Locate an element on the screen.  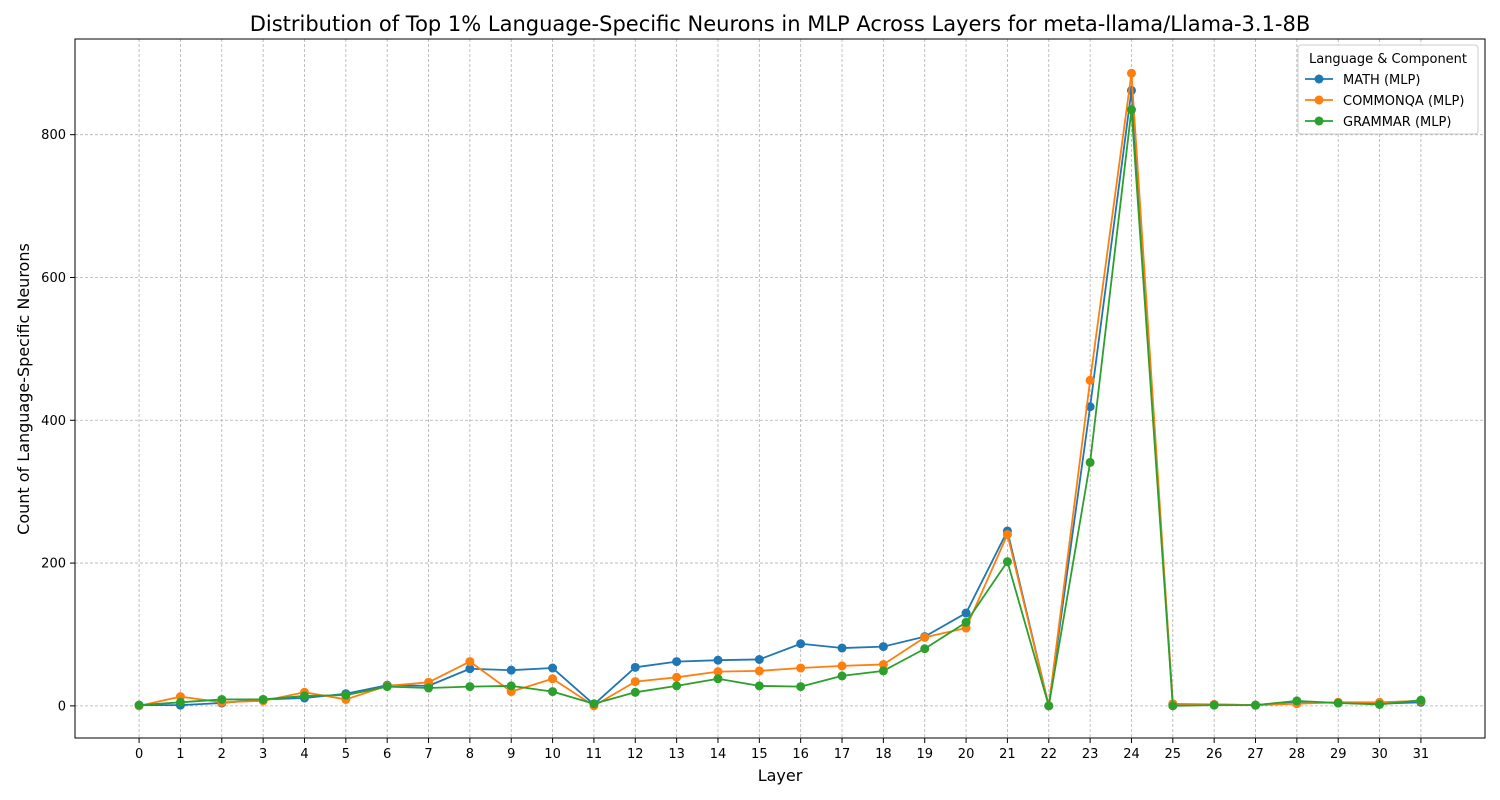
legend-box is located at coordinates (1388, 89).